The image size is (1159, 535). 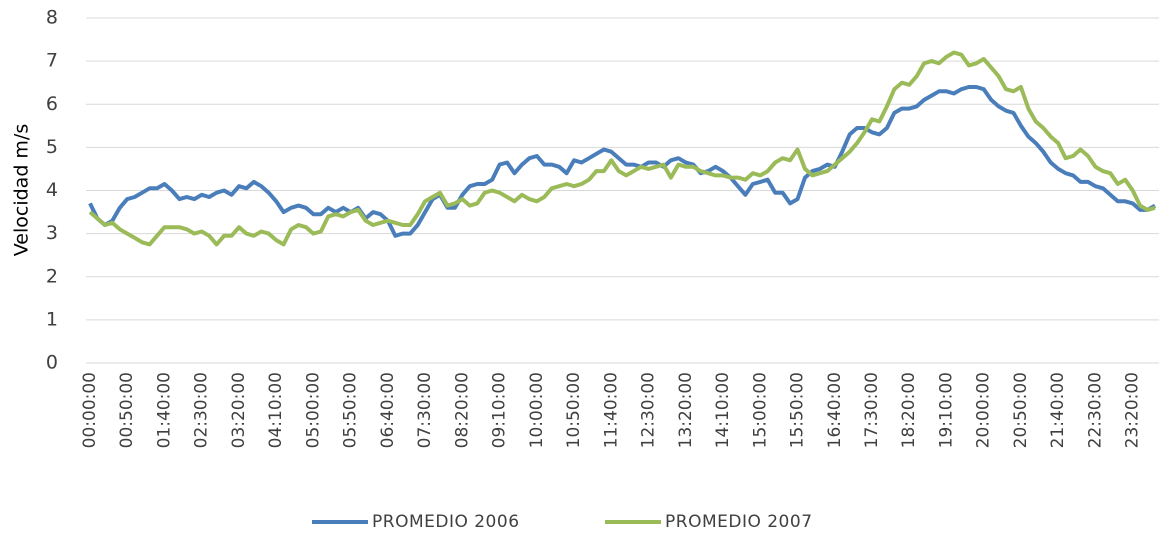 What do you see at coordinates (537, 410) in the screenshot?
I see `x-tick-label: 10:00:00` at bounding box center [537, 410].